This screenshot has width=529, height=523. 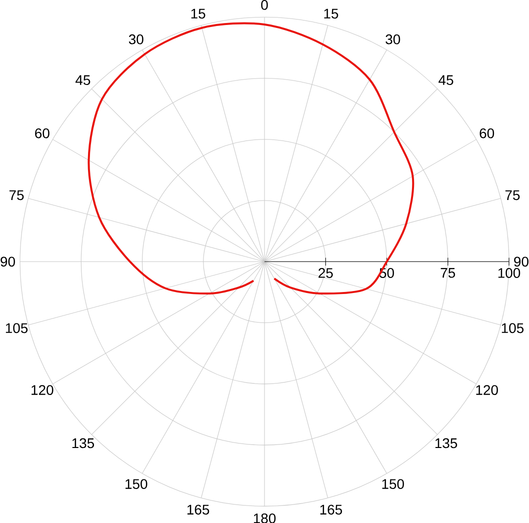 I want to click on spoke-label: 180, so click(x=265, y=518).